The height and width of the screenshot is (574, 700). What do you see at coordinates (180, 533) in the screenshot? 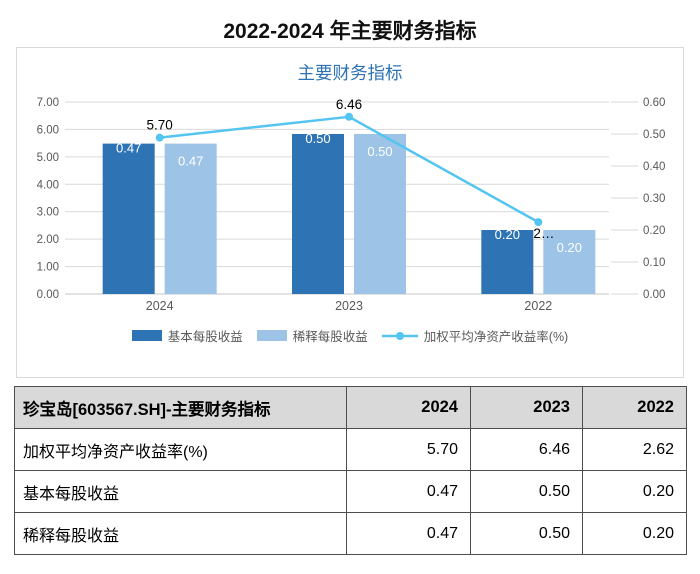
I see `table-cell: 稀释每股收益` at bounding box center [180, 533].